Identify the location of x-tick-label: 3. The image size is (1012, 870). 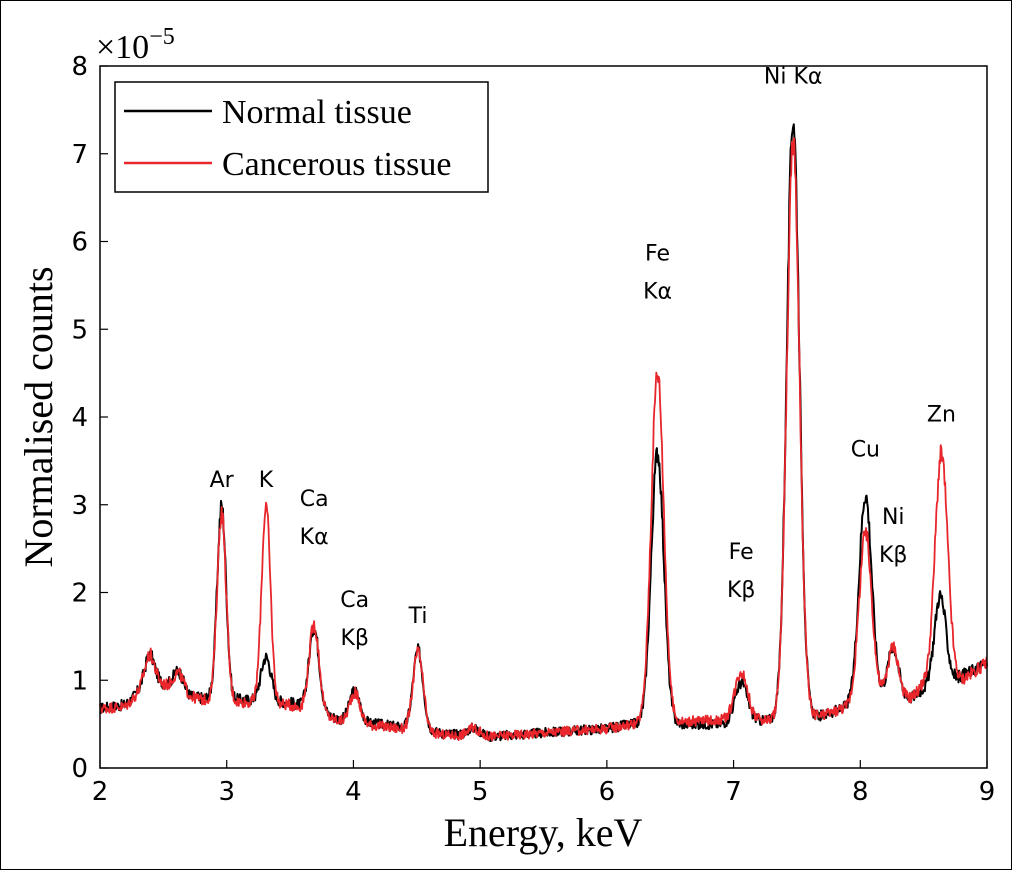
(226, 792).